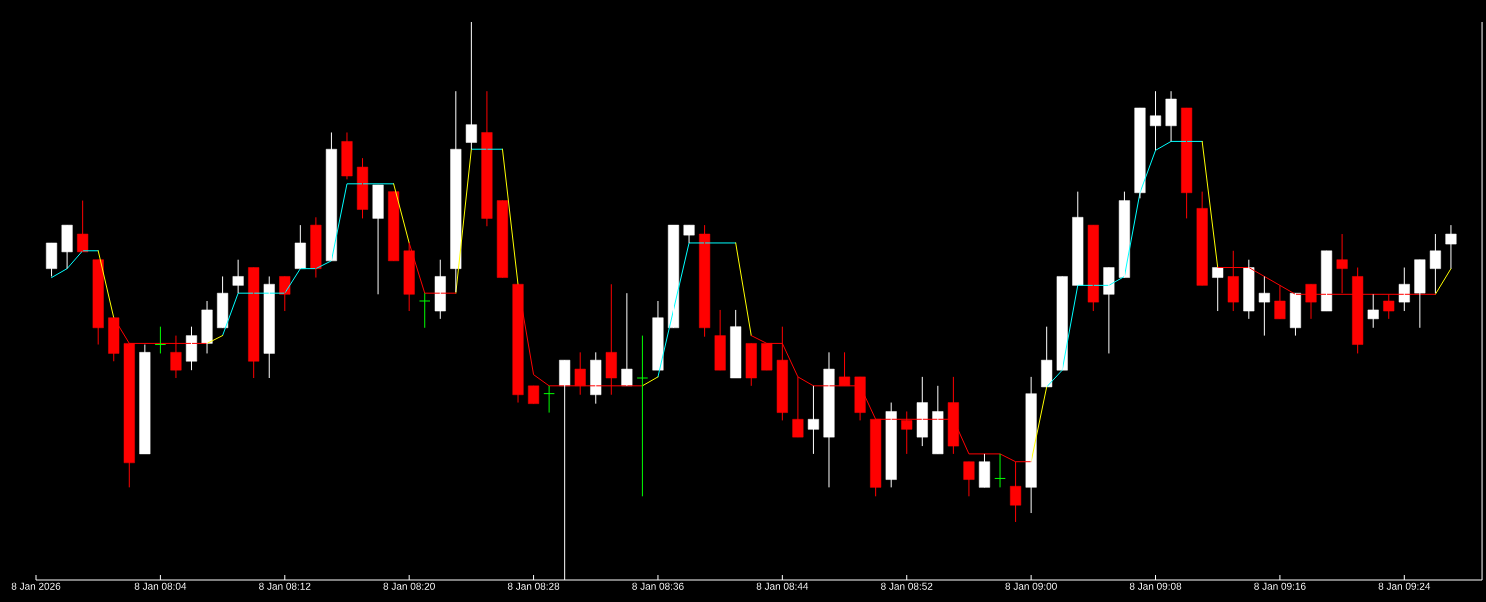 The image size is (1486, 602). Describe the element at coordinates (1155, 586) in the screenshot. I see `x-tick-label: 8 Jan 09:08` at that location.